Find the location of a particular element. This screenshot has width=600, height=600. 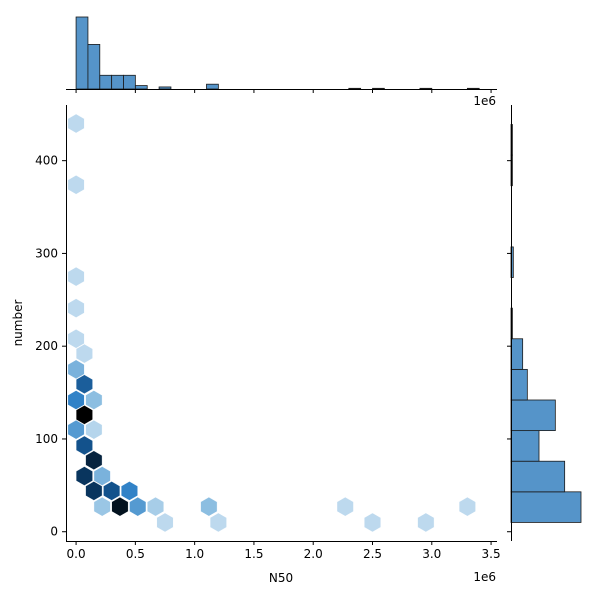

x-tick-label-4: 2.0 is located at coordinates (313, 554).